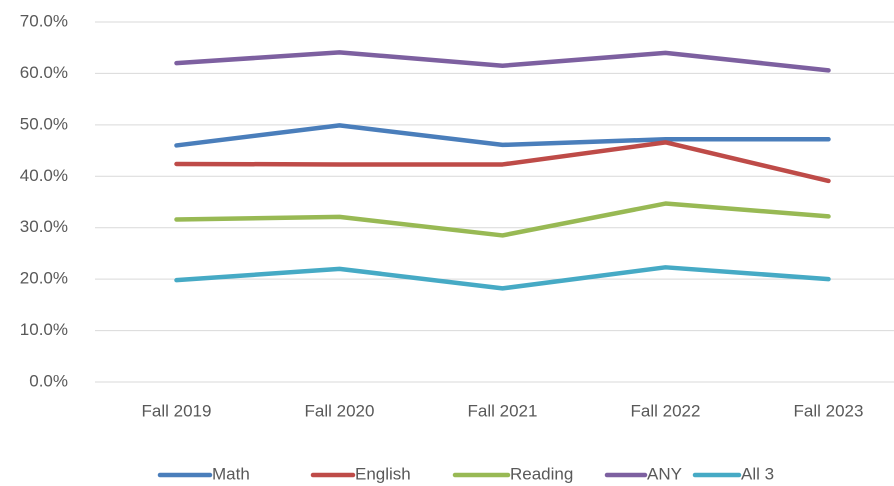 Image resolution: width=894 pixels, height=486 pixels. What do you see at coordinates (829, 410) in the screenshot?
I see `x-tick-label: Fall 2023` at bounding box center [829, 410].